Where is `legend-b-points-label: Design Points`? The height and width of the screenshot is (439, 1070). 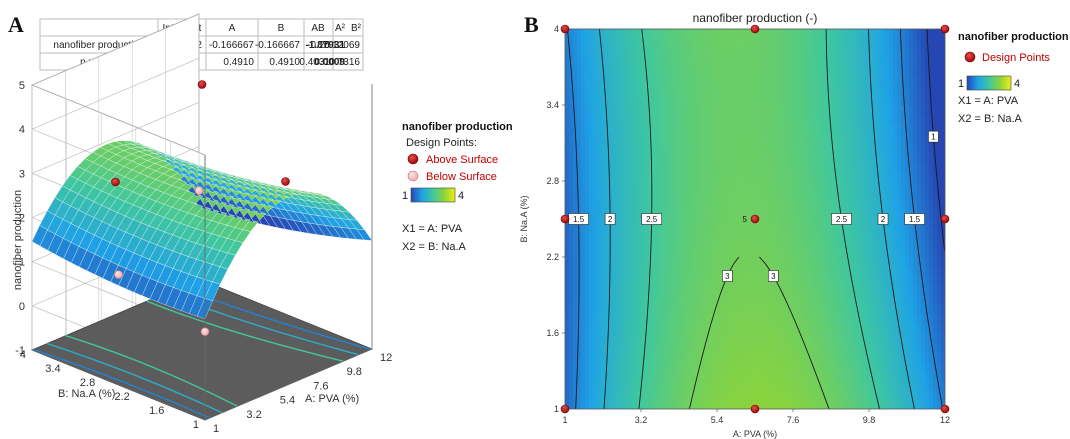
legend-b-points-label: Design Points is located at coordinates (1016, 58).